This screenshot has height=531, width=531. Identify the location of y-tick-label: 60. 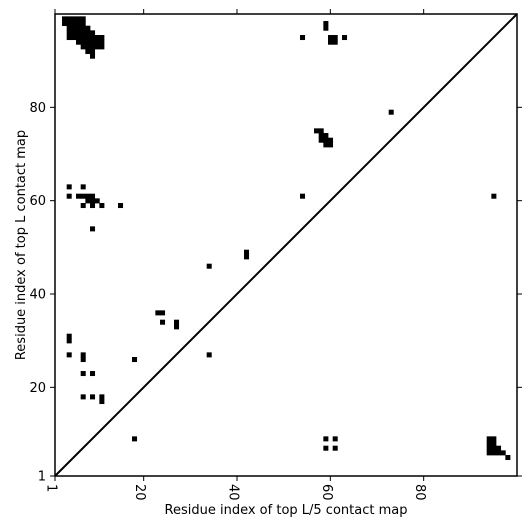
(37, 201).